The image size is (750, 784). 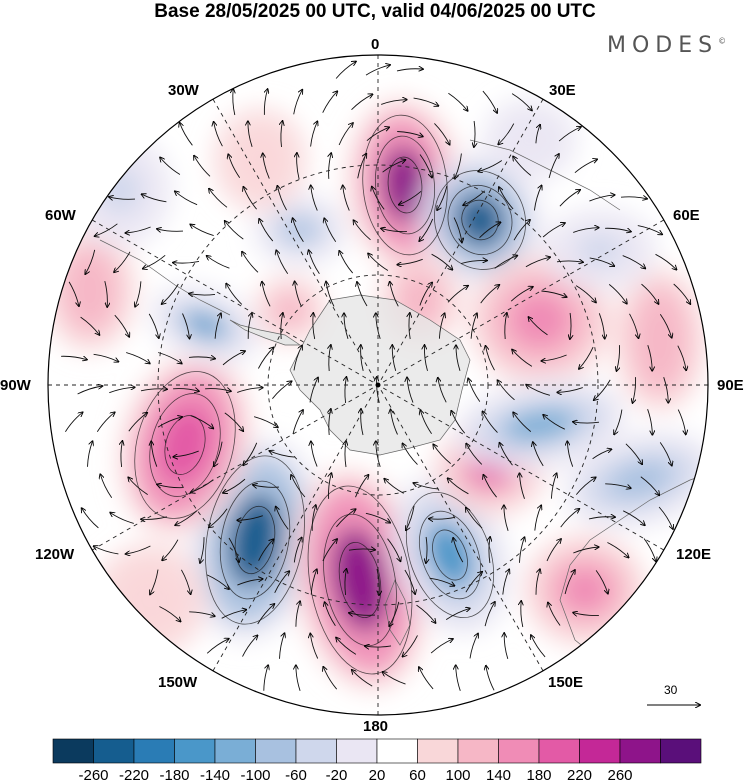 What do you see at coordinates (730, 385) in the screenshot?
I see `lon-label-90e: 90E` at bounding box center [730, 385].